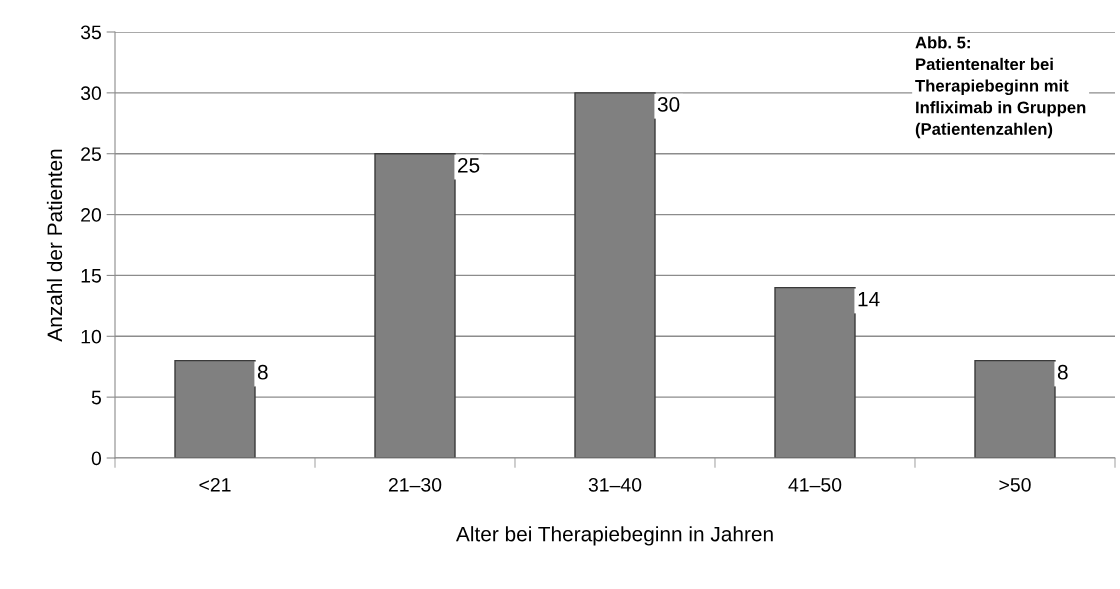 This screenshot has width=1120, height=589. What do you see at coordinates (54, 245) in the screenshot?
I see `y-axis-title: Anzahl der Patienten` at bounding box center [54, 245].